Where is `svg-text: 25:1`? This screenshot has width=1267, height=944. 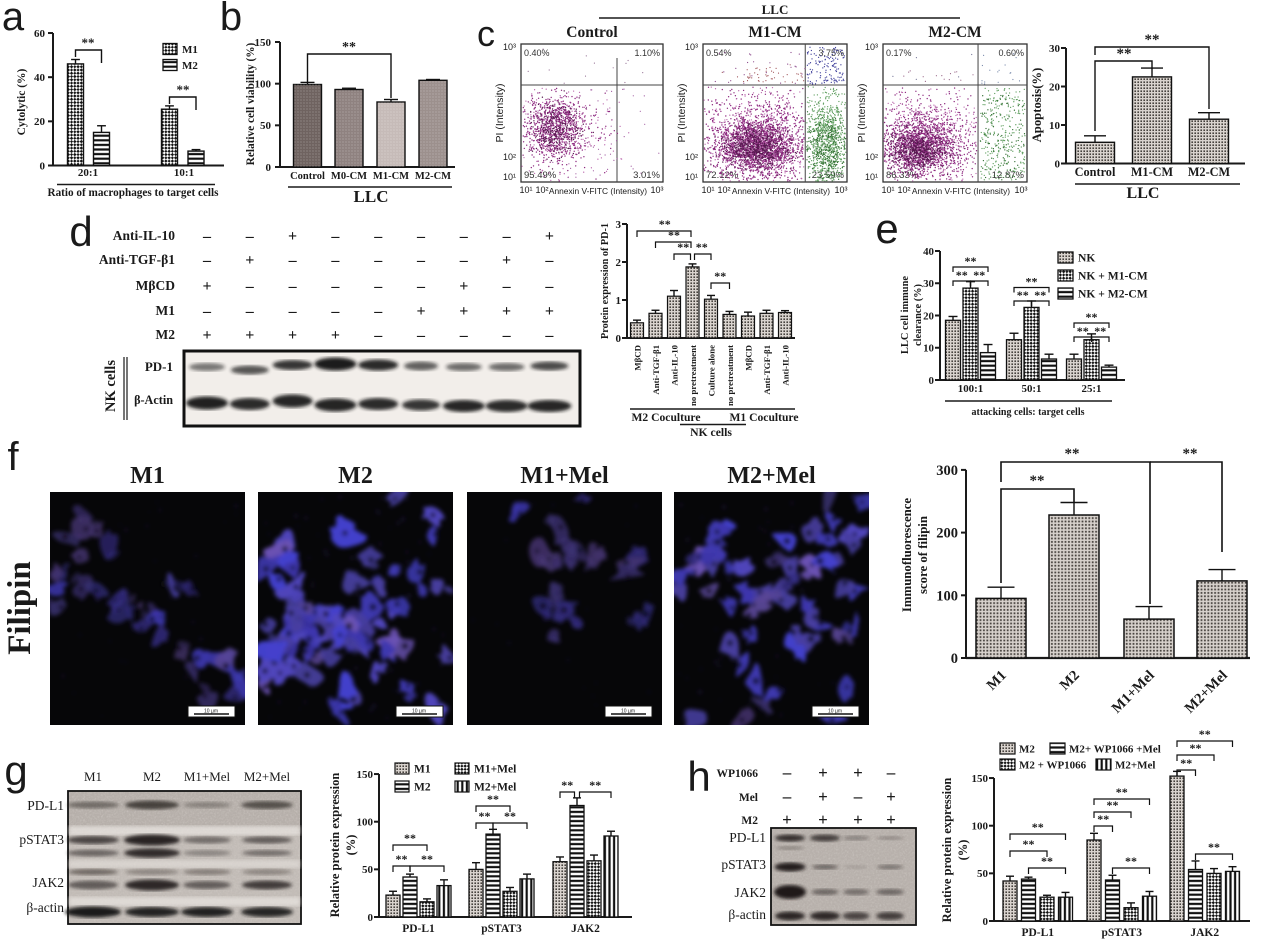 svg-text: 25:1 is located at coordinates (1092, 389).